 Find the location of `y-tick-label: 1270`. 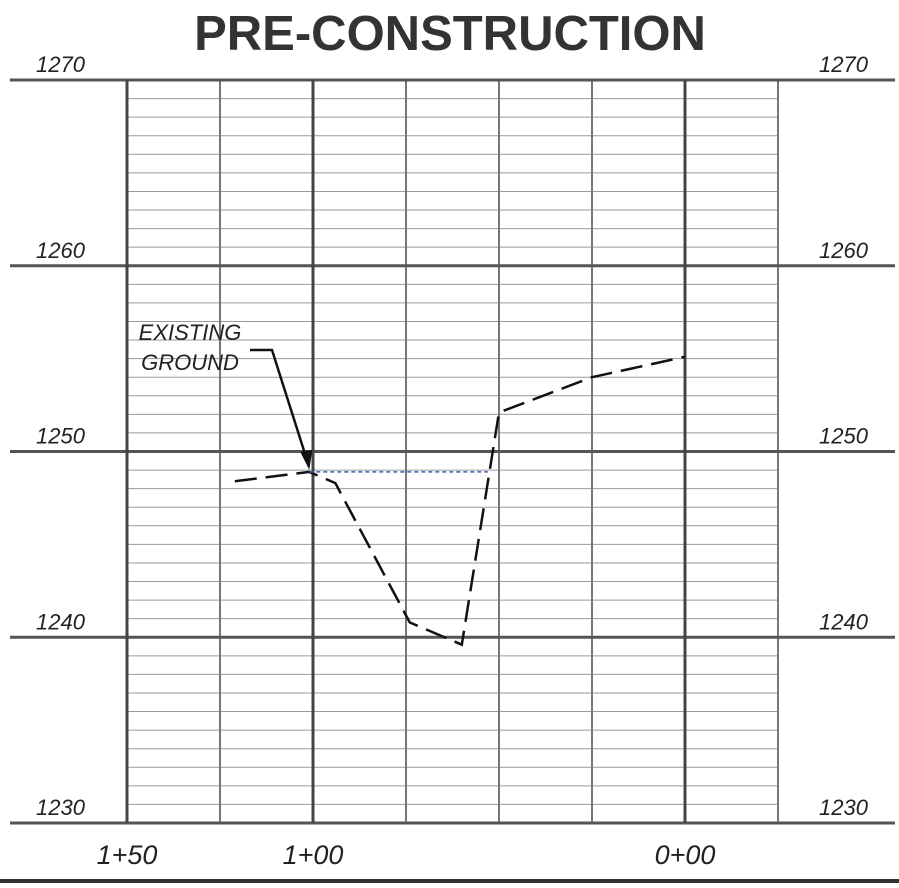

y-tick-label: 1270 is located at coordinates (61, 64).